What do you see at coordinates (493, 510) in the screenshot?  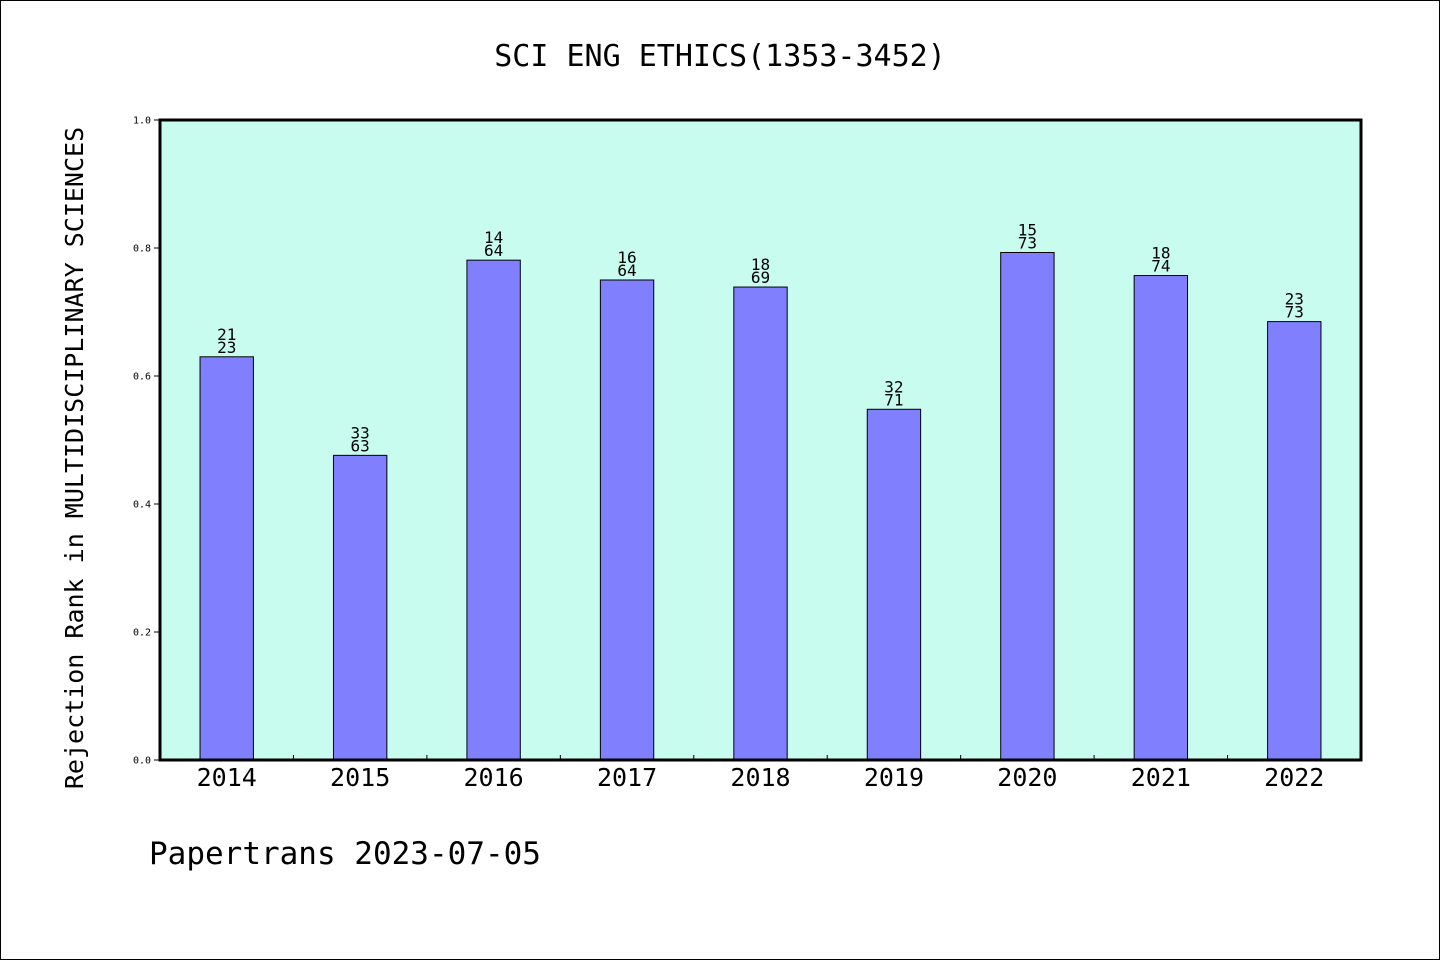 I see `bar-2016` at bounding box center [493, 510].